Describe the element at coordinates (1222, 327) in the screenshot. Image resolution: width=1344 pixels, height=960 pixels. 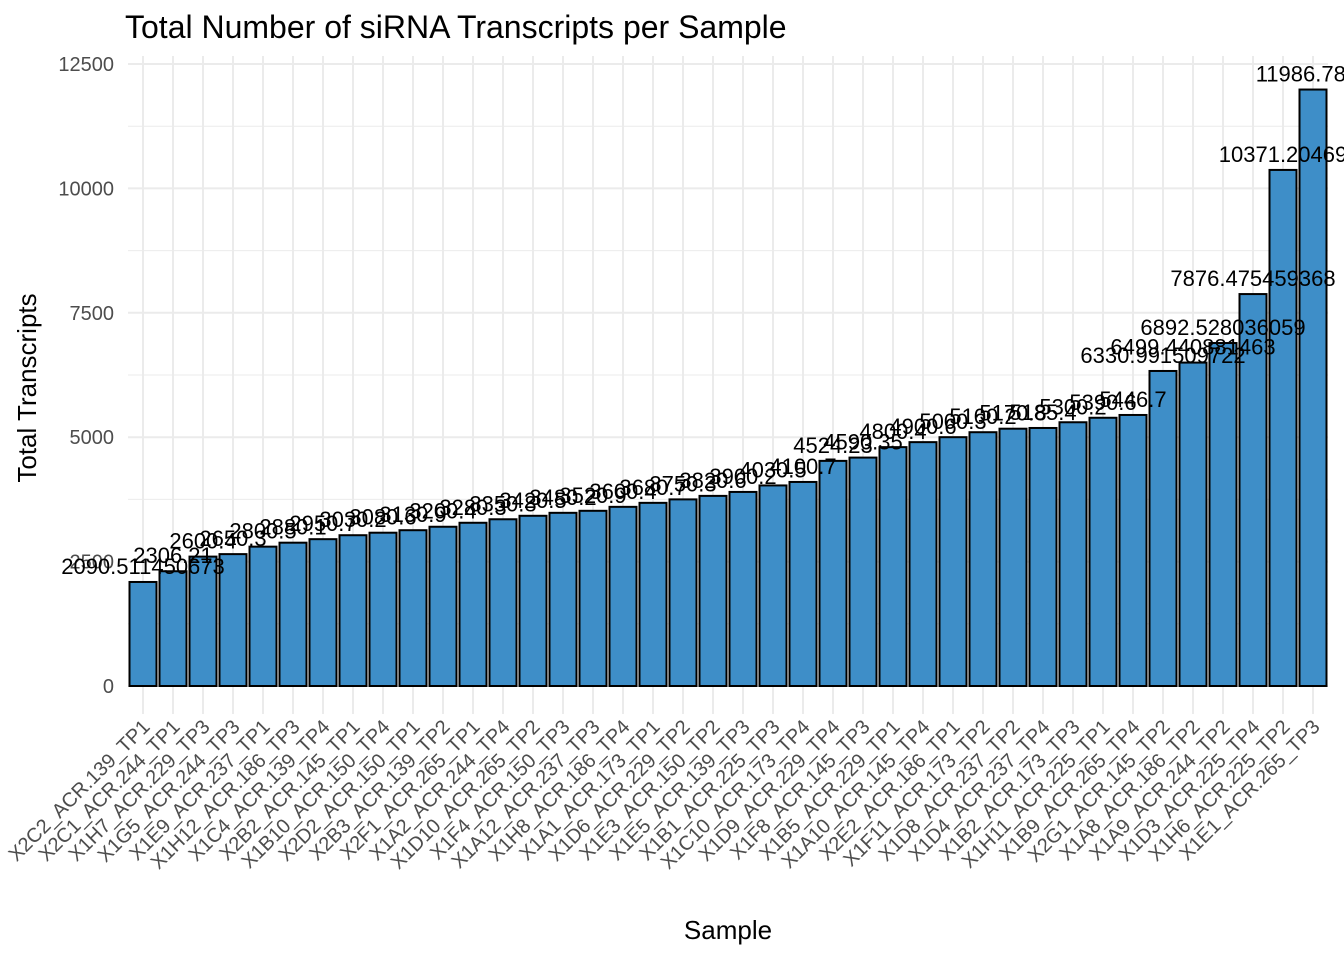
I see `data-label: 6892.528036059` at that location.